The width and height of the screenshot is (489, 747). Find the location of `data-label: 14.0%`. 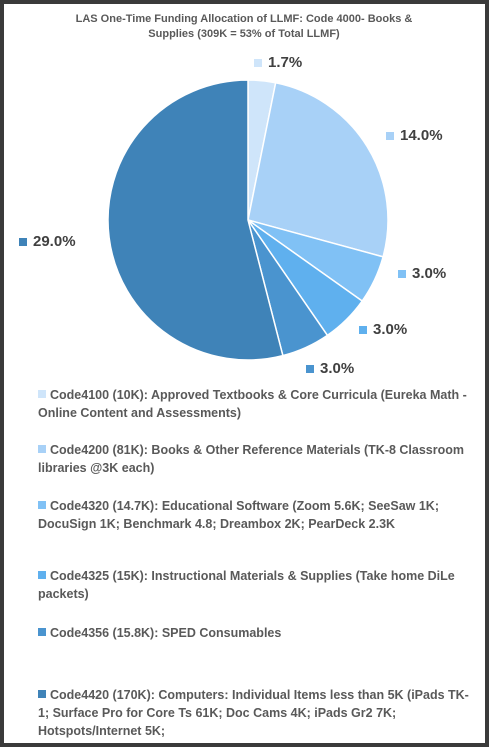

data-label: 14.0% is located at coordinates (421, 135).